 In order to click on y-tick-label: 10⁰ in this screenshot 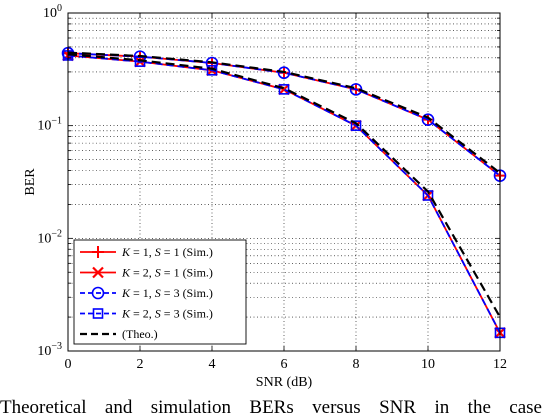, I will do `click(52, 12)`.